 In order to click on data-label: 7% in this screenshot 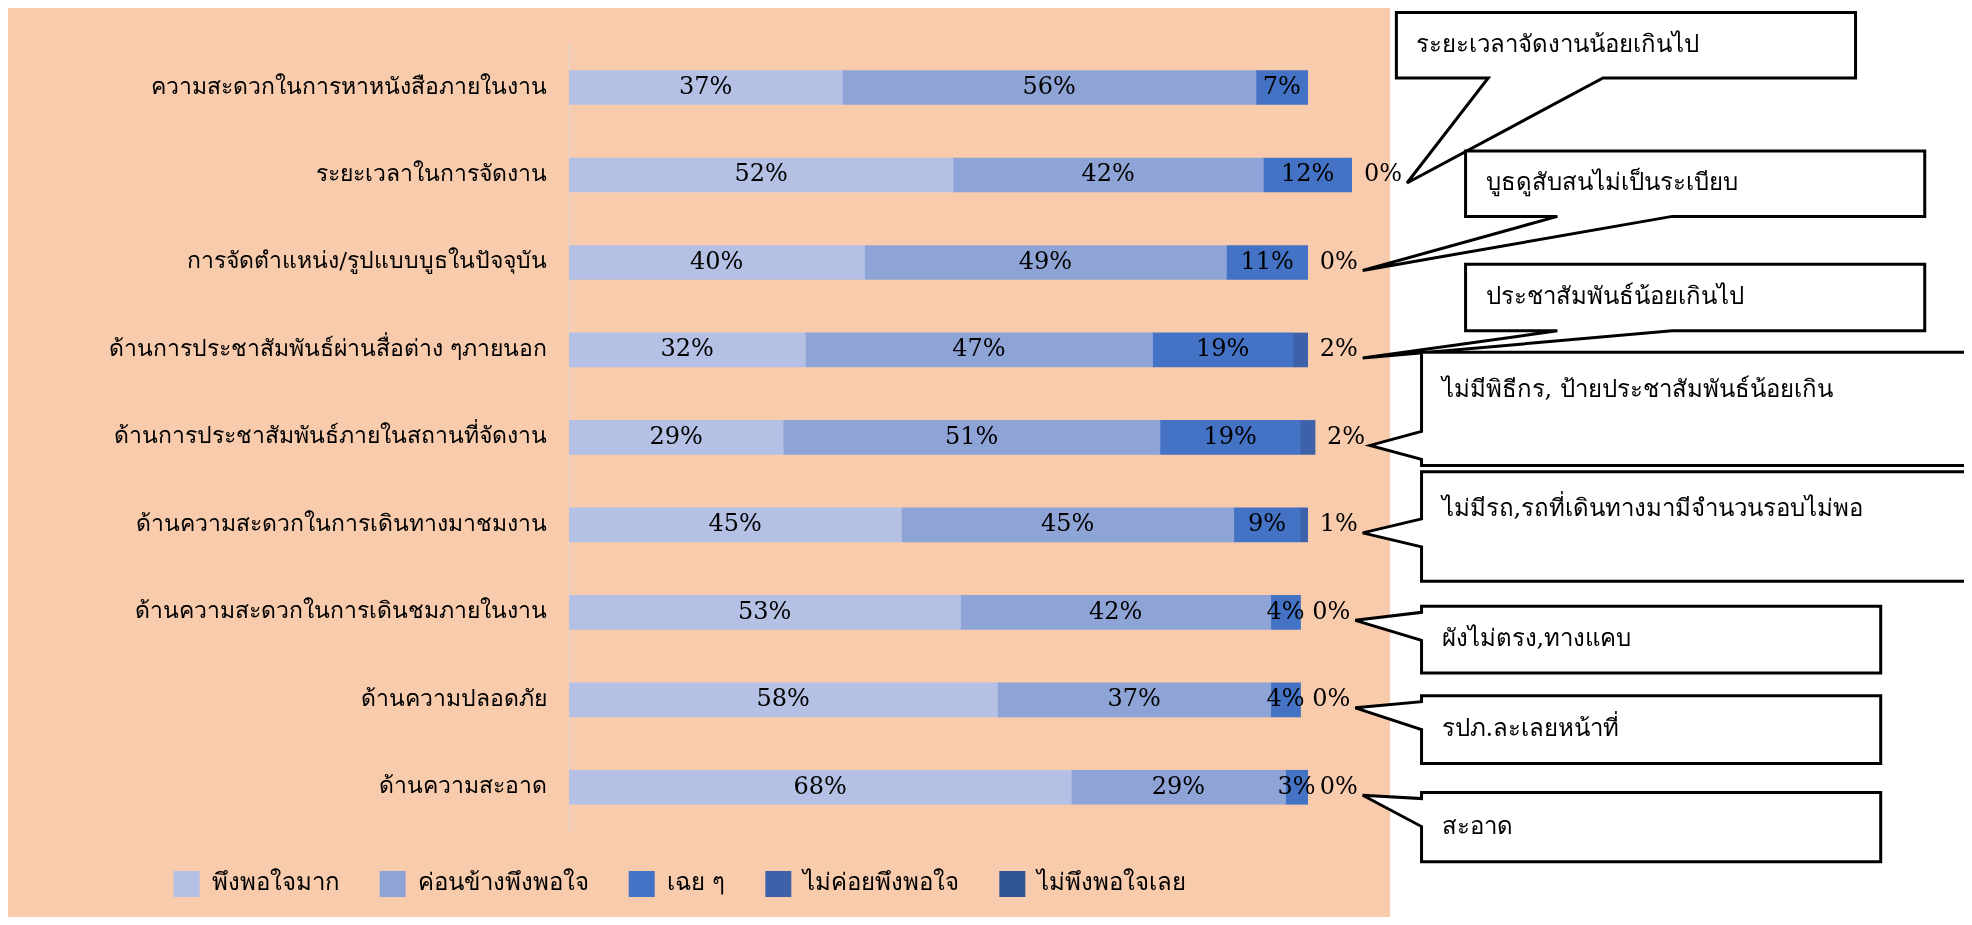, I will do `click(1281, 85)`.